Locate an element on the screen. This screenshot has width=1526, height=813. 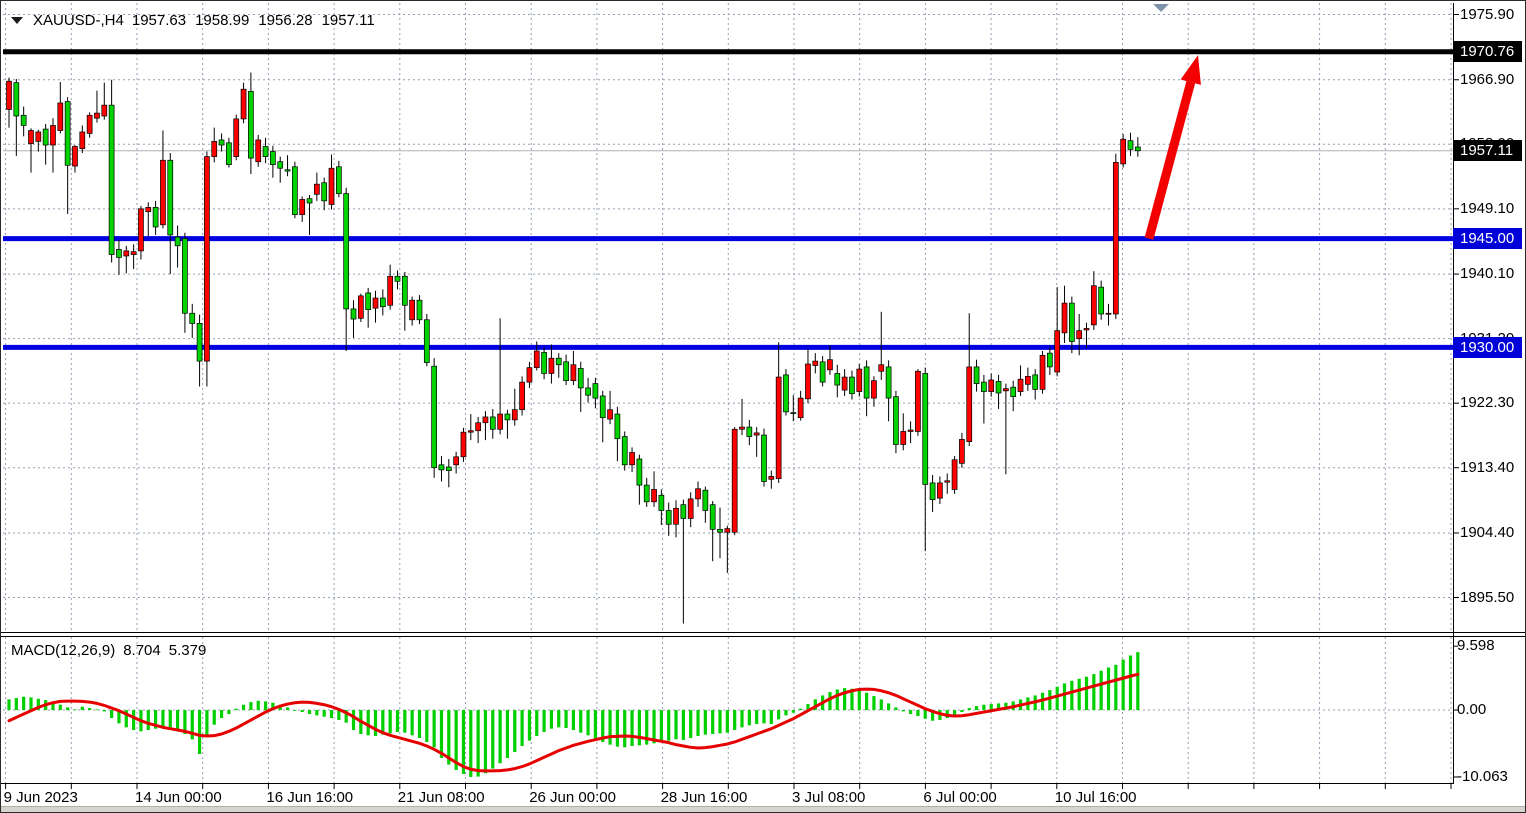
symbol-collapse-icon is located at coordinates (17, 20).